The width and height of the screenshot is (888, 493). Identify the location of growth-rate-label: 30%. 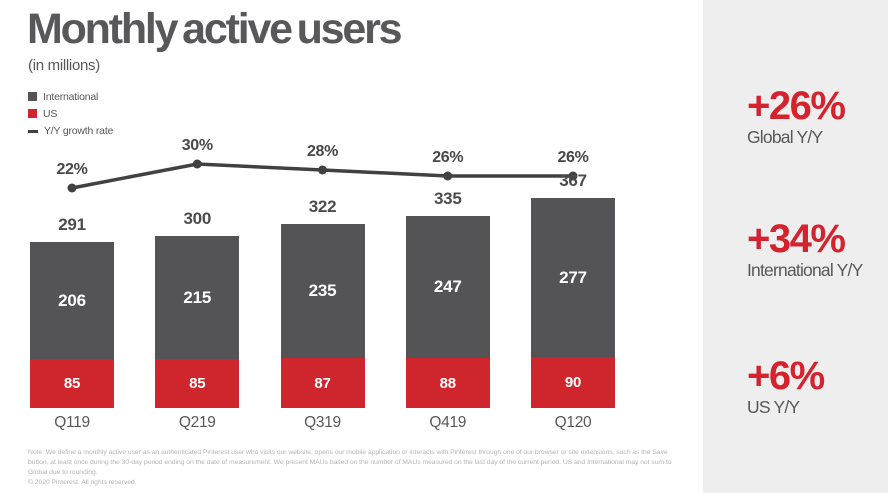
(197, 145).